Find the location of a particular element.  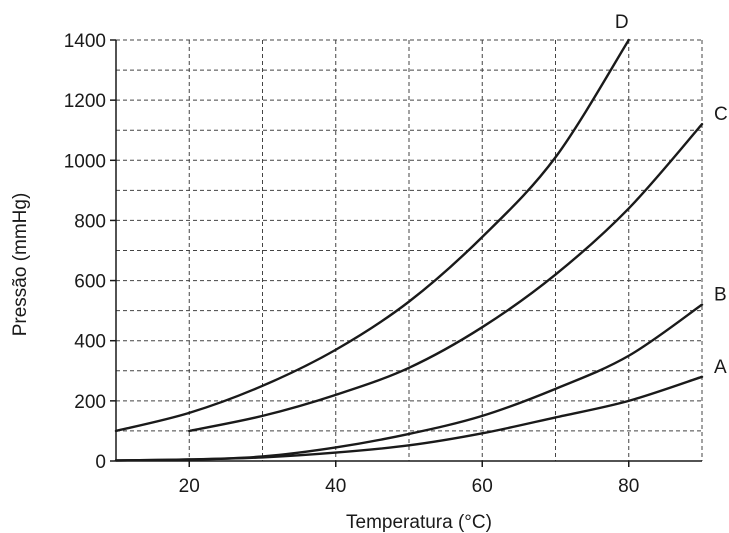

y-tick-label: 1200 is located at coordinates (85, 101).